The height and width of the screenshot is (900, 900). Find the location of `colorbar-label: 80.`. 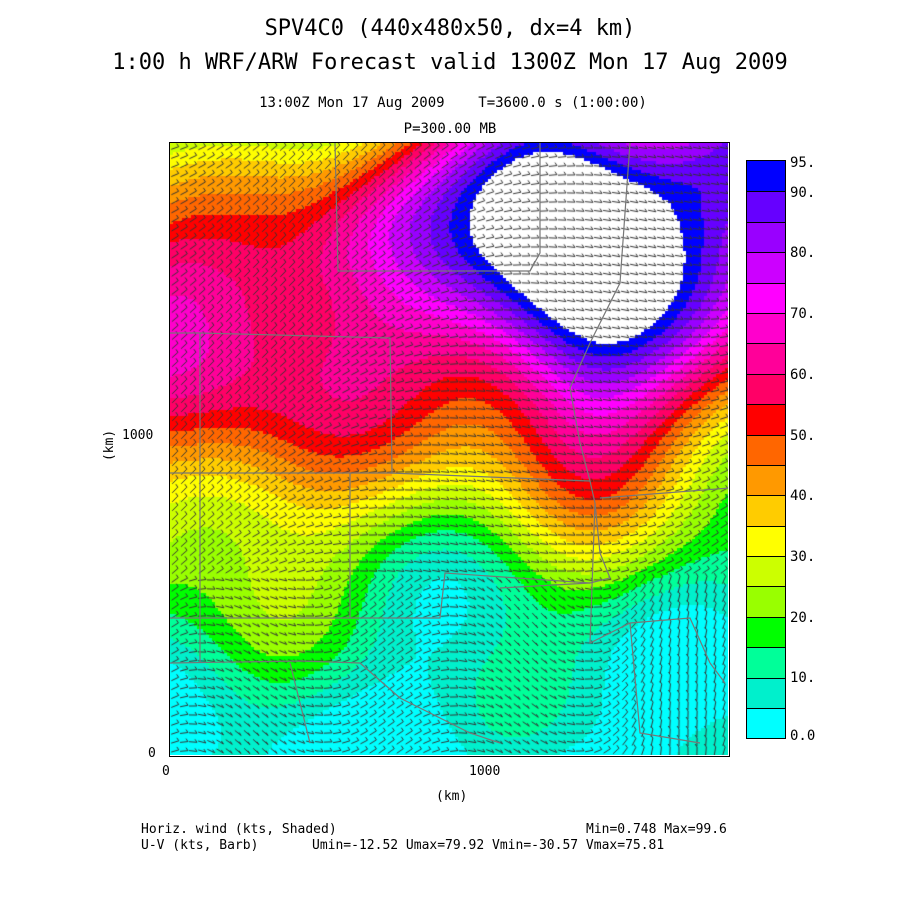

colorbar-label: 80. is located at coordinates (803, 253).